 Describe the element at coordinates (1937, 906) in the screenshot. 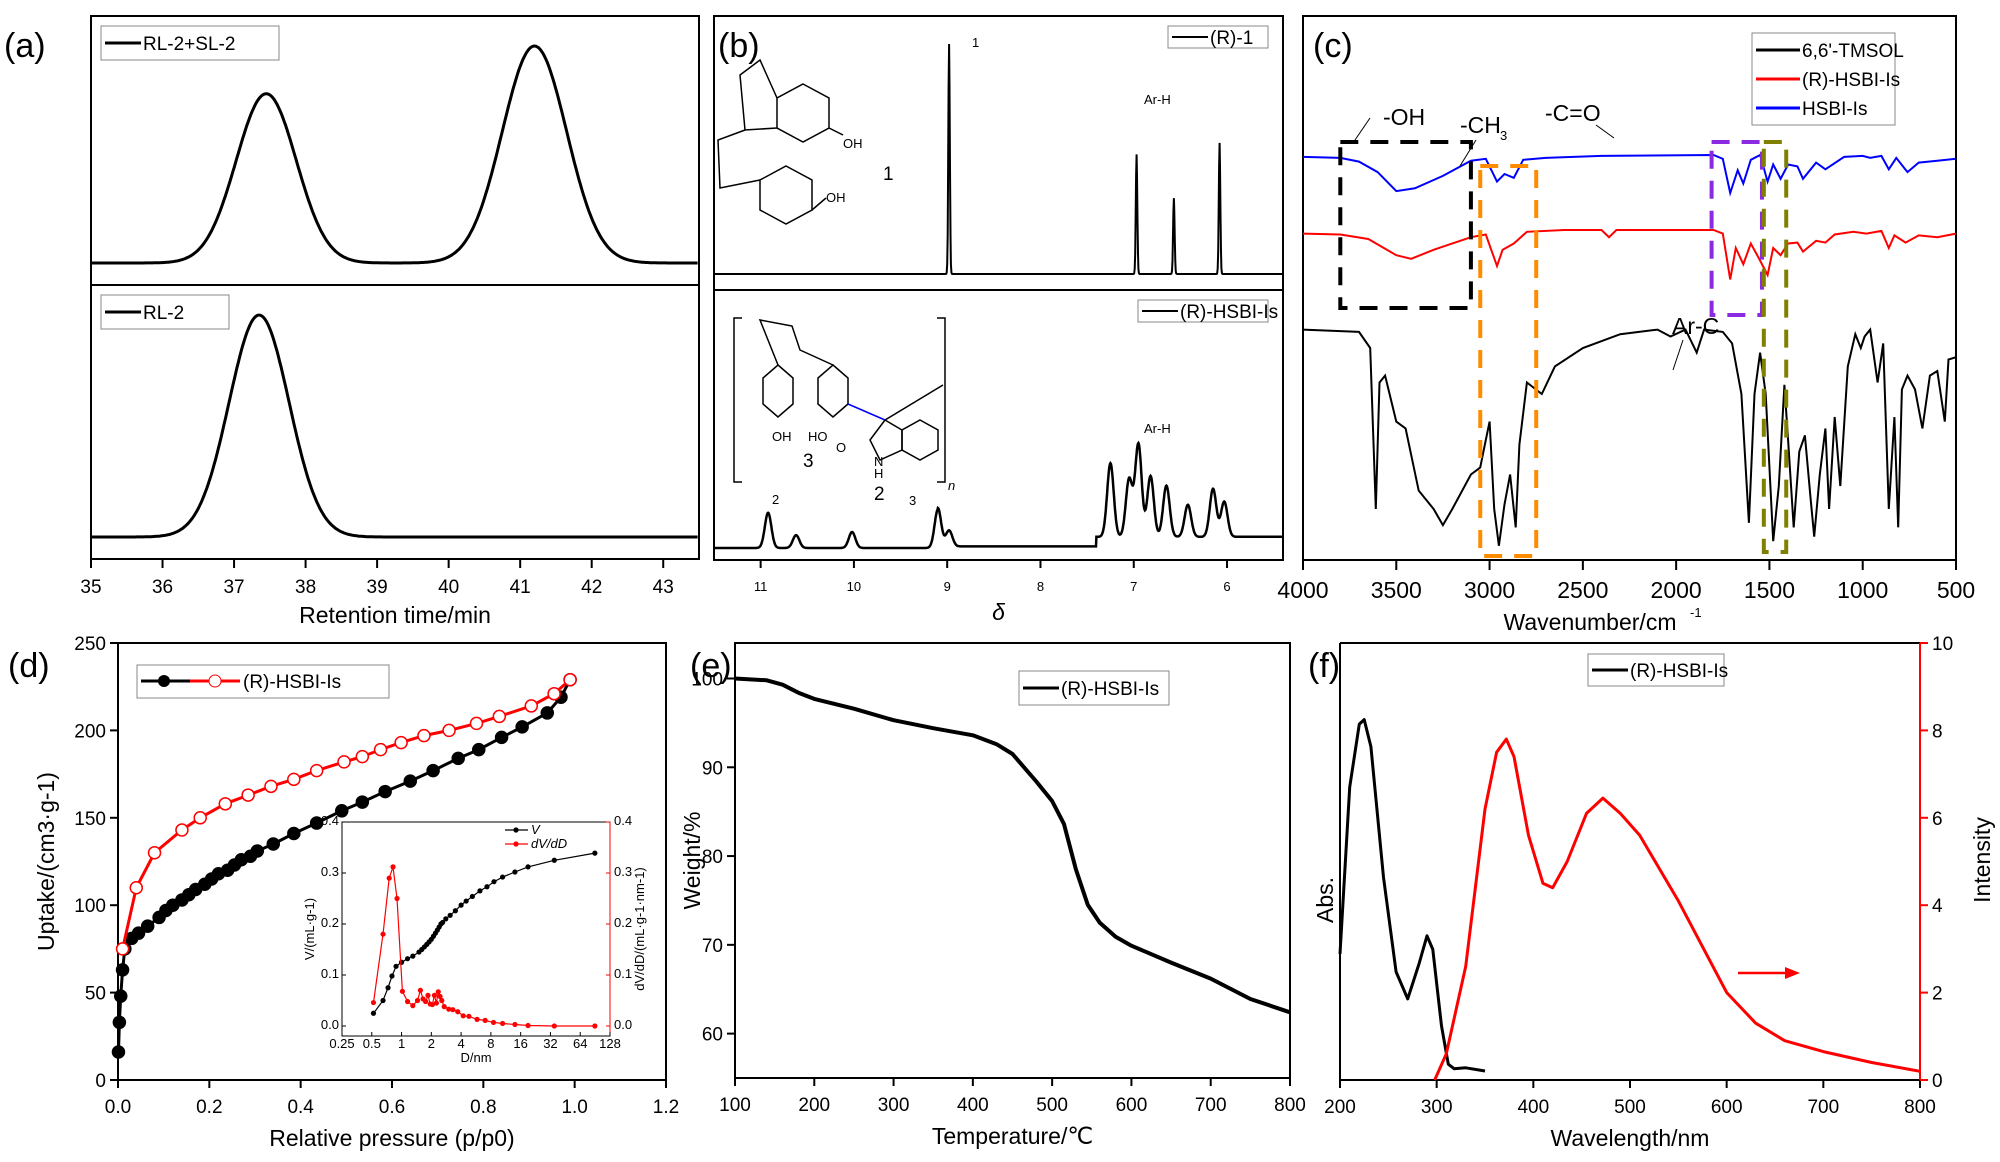

I see `y2-tick-label: 4` at that location.